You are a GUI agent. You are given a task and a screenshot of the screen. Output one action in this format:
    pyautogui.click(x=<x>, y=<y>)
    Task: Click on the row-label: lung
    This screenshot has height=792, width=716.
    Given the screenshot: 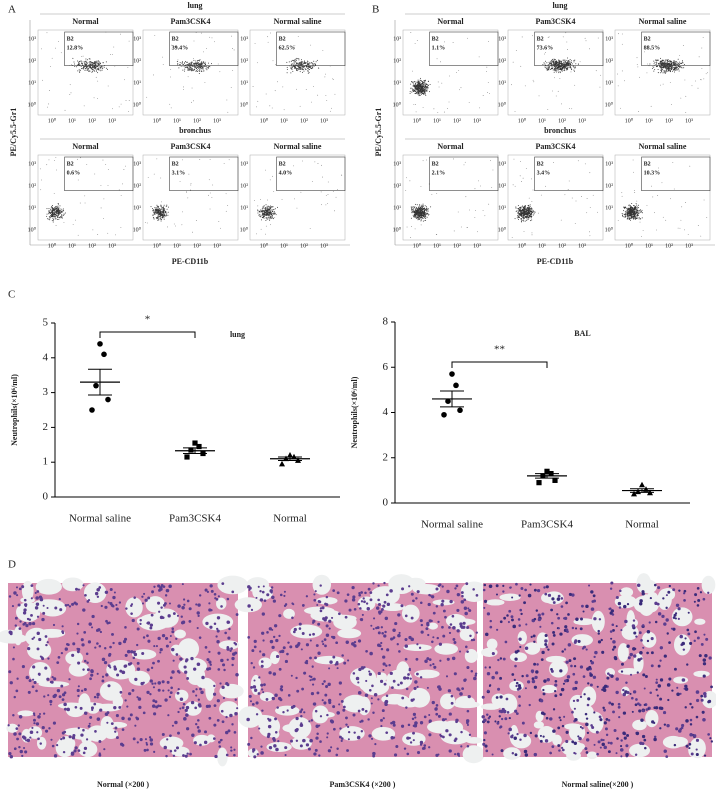 What is the action you would take?
    pyautogui.click(x=194, y=5)
    